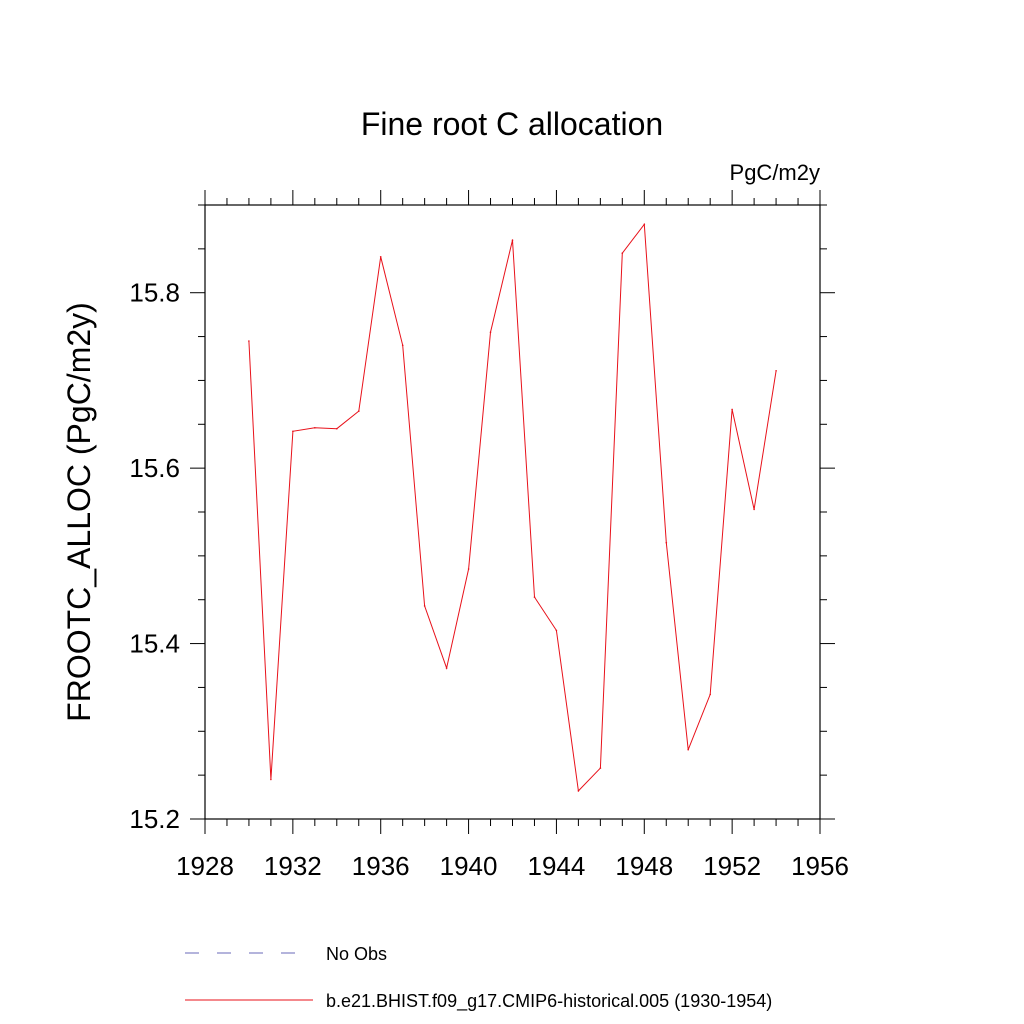 This screenshot has width=1024, height=1024. I want to click on chart-title: Fine root C allocation, so click(512, 124).